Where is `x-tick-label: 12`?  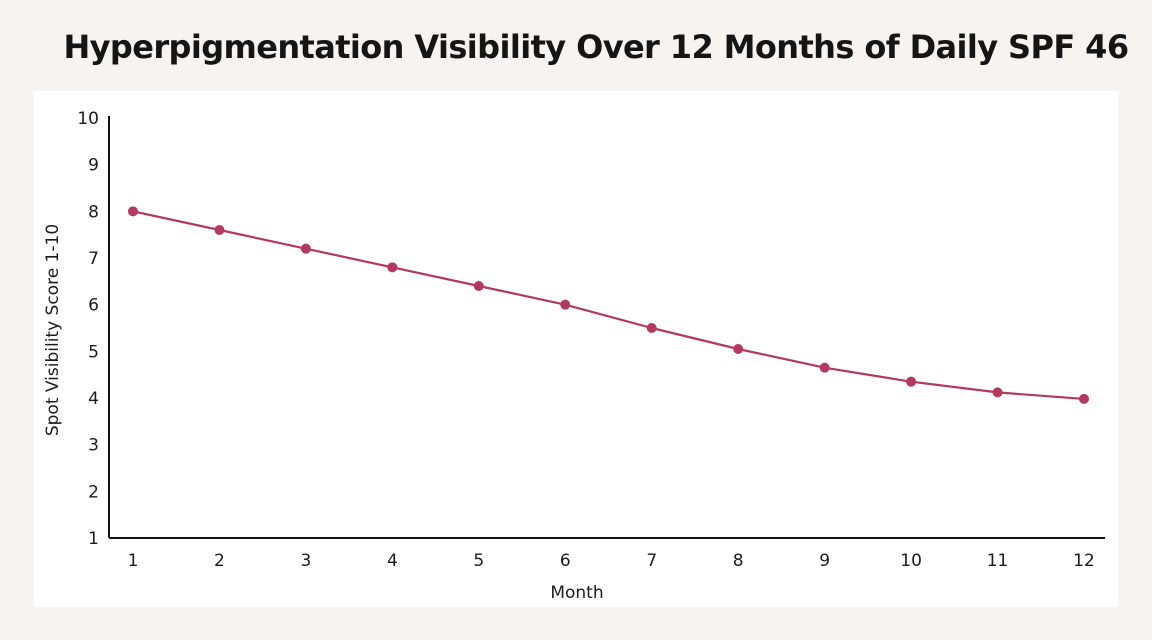 x-tick-label: 12 is located at coordinates (1084, 561).